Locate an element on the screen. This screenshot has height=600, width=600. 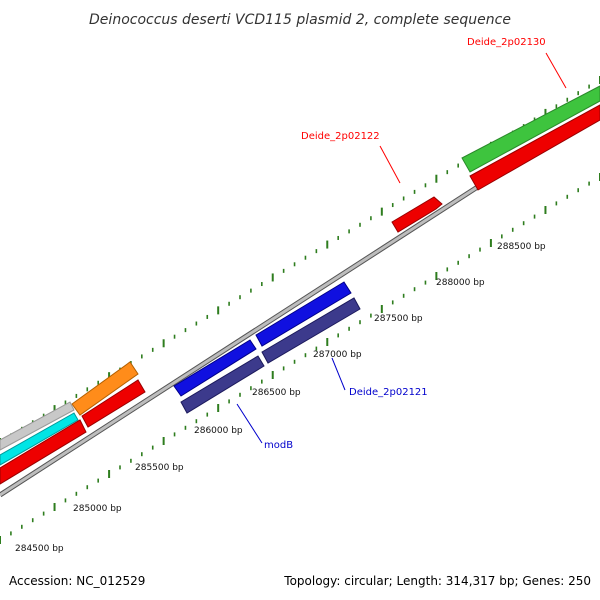
gene-Deide_2p02121 is located at coordinates (311, 330).